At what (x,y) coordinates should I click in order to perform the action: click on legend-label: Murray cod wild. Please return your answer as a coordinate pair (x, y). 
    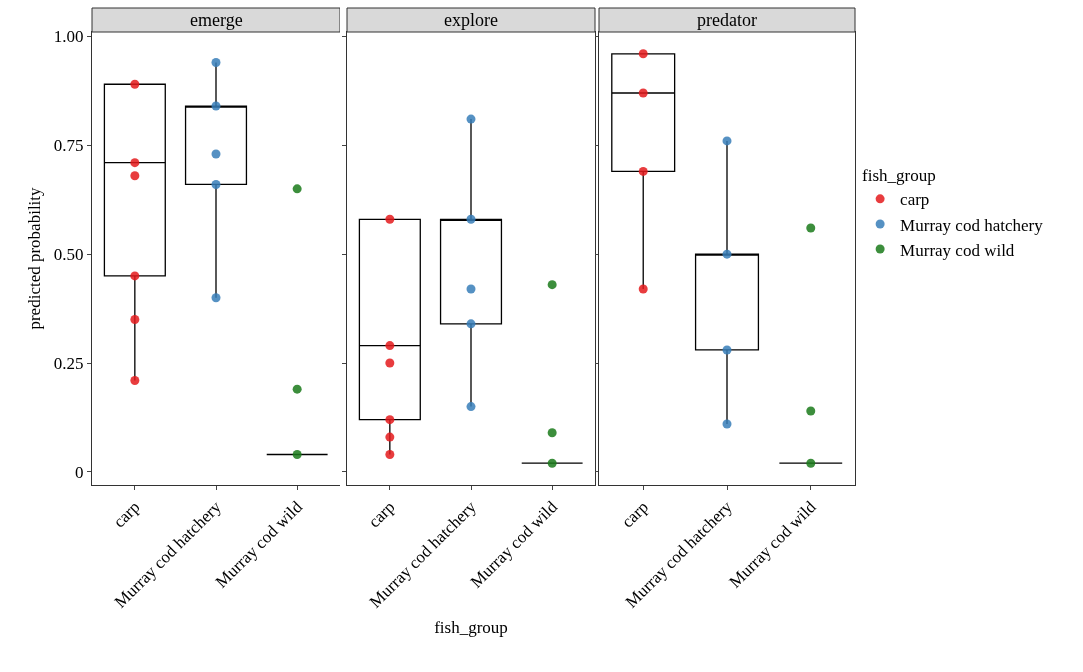
    Looking at the image, I should click on (957, 250).